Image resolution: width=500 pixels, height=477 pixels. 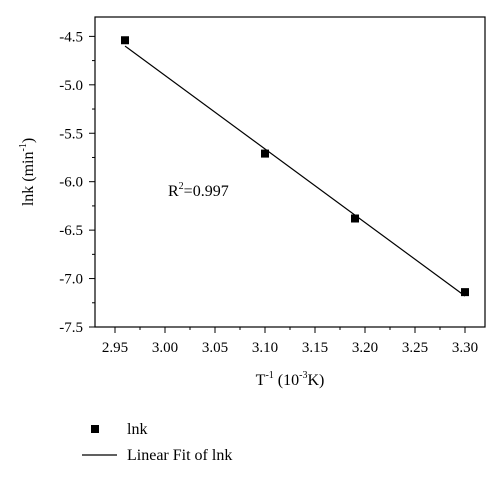 I want to click on x-tick-label: 3.25, so click(x=415, y=348).